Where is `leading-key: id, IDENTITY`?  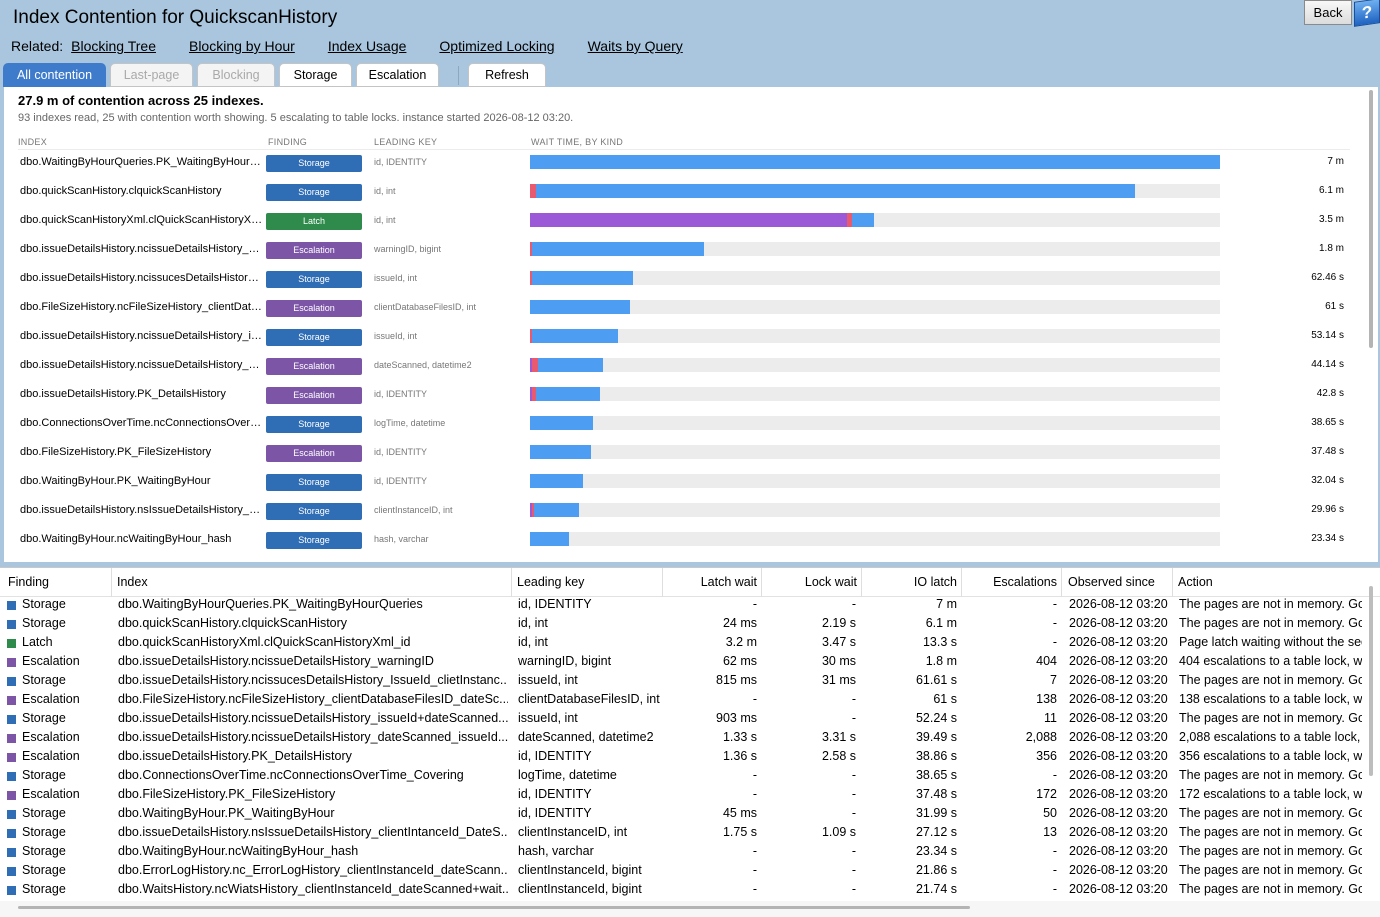 leading-key: id, IDENTITY is located at coordinates (401, 394).